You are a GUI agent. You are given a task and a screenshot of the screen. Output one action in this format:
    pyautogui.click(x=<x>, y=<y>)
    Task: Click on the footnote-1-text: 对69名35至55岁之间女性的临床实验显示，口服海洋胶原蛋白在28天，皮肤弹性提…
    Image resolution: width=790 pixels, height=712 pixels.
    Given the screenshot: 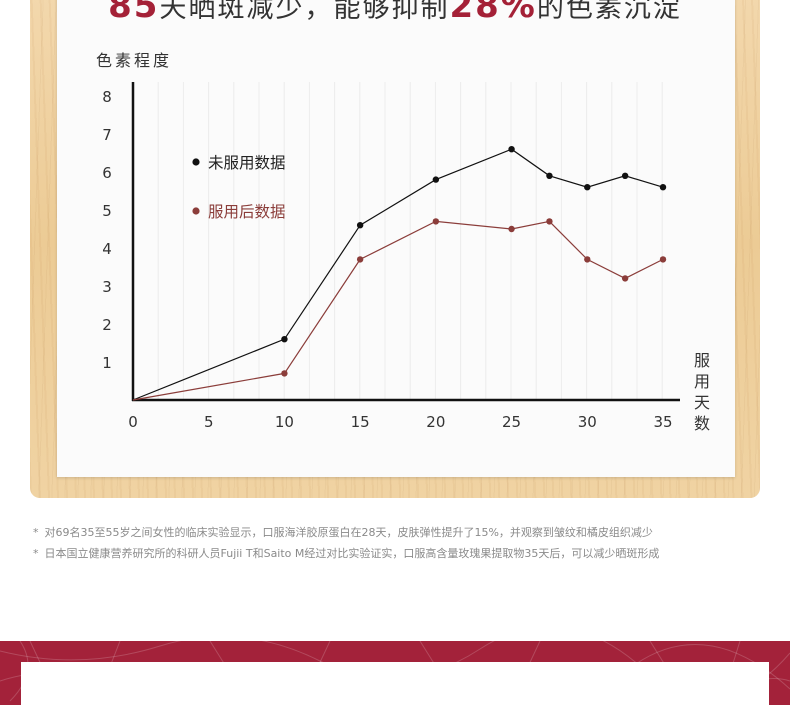 What is the action you would take?
    pyautogui.click(x=348, y=532)
    